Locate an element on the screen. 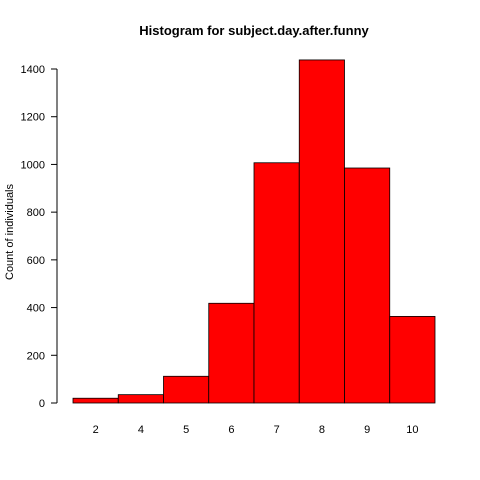 Image resolution: width=480 pixels, height=480 pixels. x-tick-label-7: 7 is located at coordinates (277, 430).